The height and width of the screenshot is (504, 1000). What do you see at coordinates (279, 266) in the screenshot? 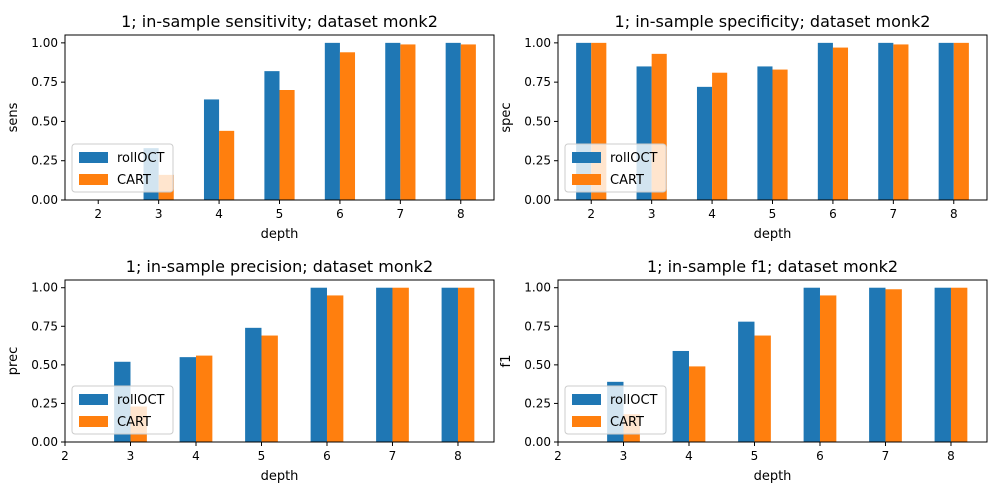
I see `chart-title: 1; in-sample precision; dataset monk2` at bounding box center [279, 266].